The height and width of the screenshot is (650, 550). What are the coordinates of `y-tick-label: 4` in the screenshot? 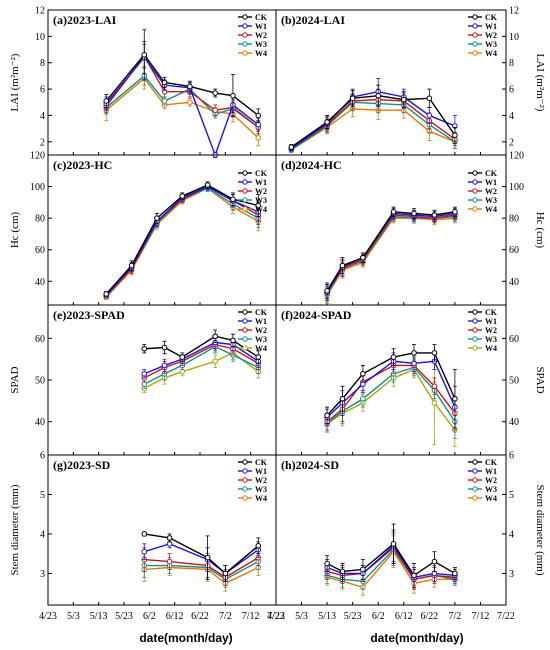 It's located at (42, 534).